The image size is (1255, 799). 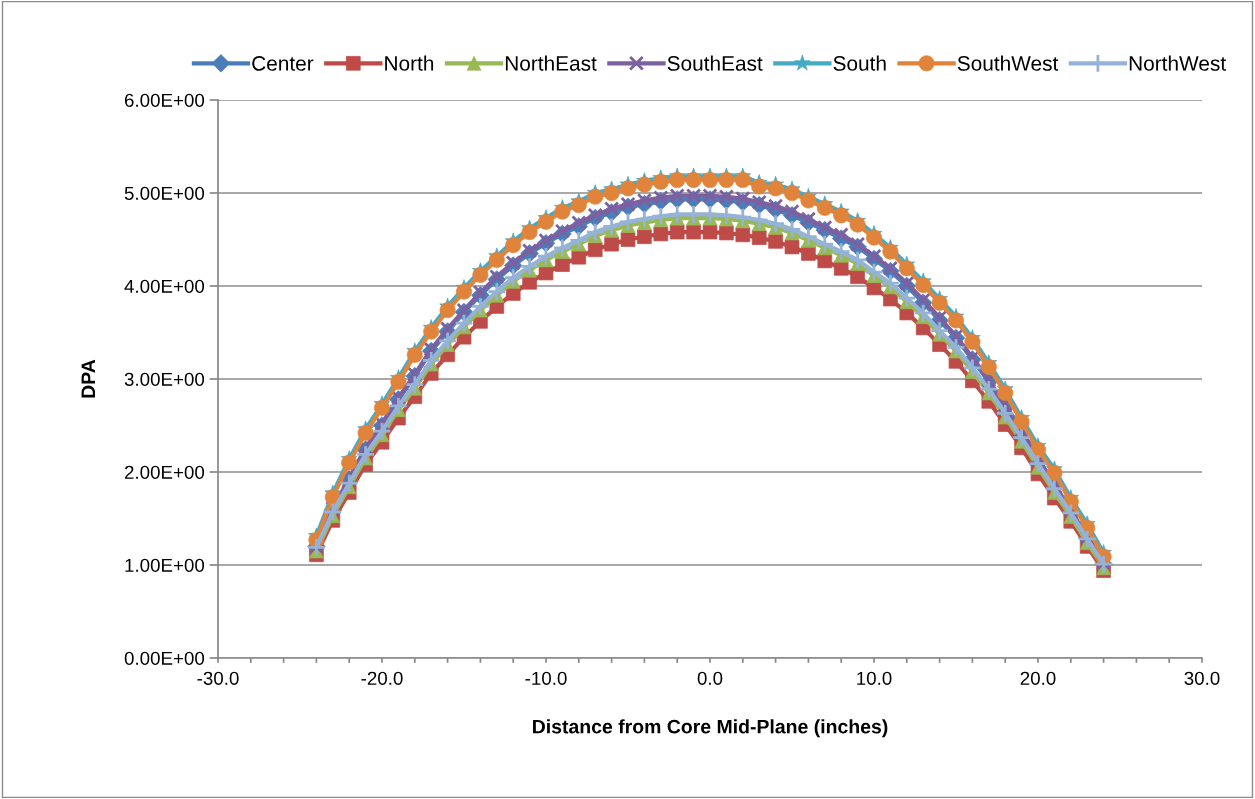 What do you see at coordinates (283, 63) in the screenshot?
I see `legend-label: Center` at bounding box center [283, 63].